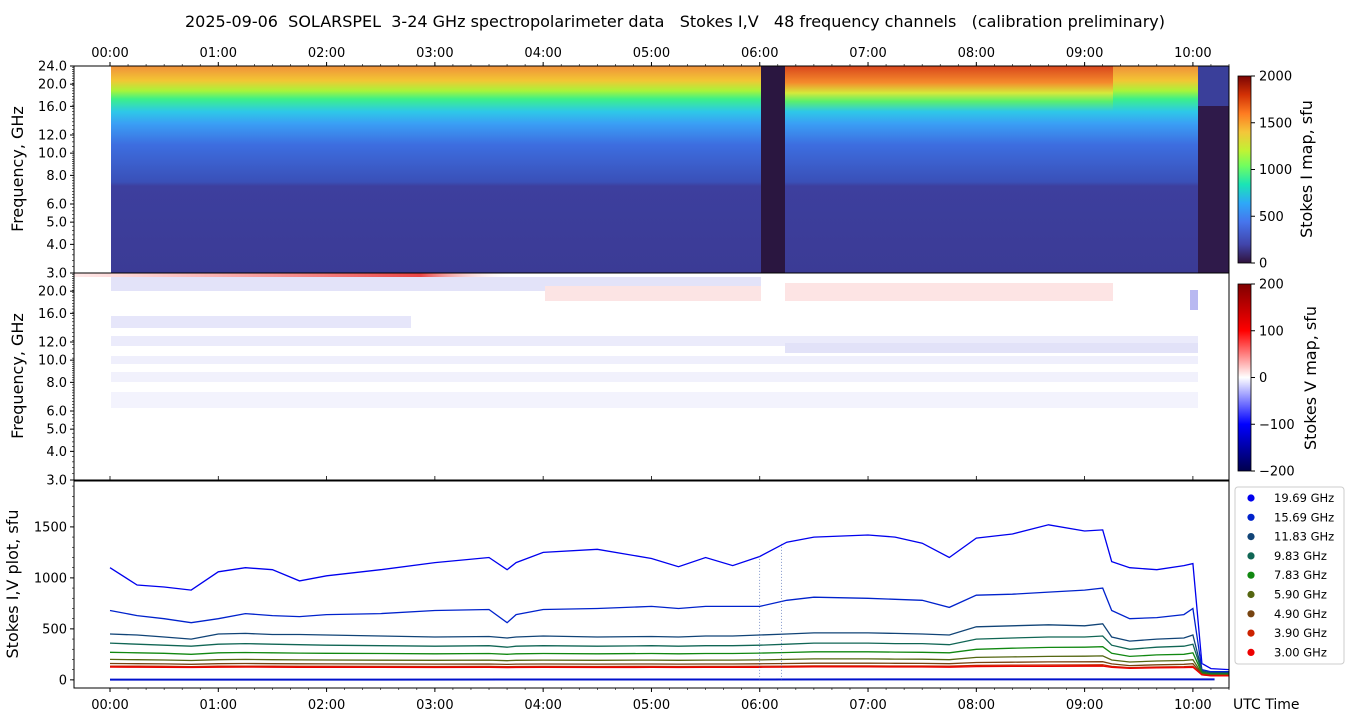 This screenshot has width=1350, height=725. I want to click on stokes-v-colorbar-tick-label: −100, so click(1277, 425).